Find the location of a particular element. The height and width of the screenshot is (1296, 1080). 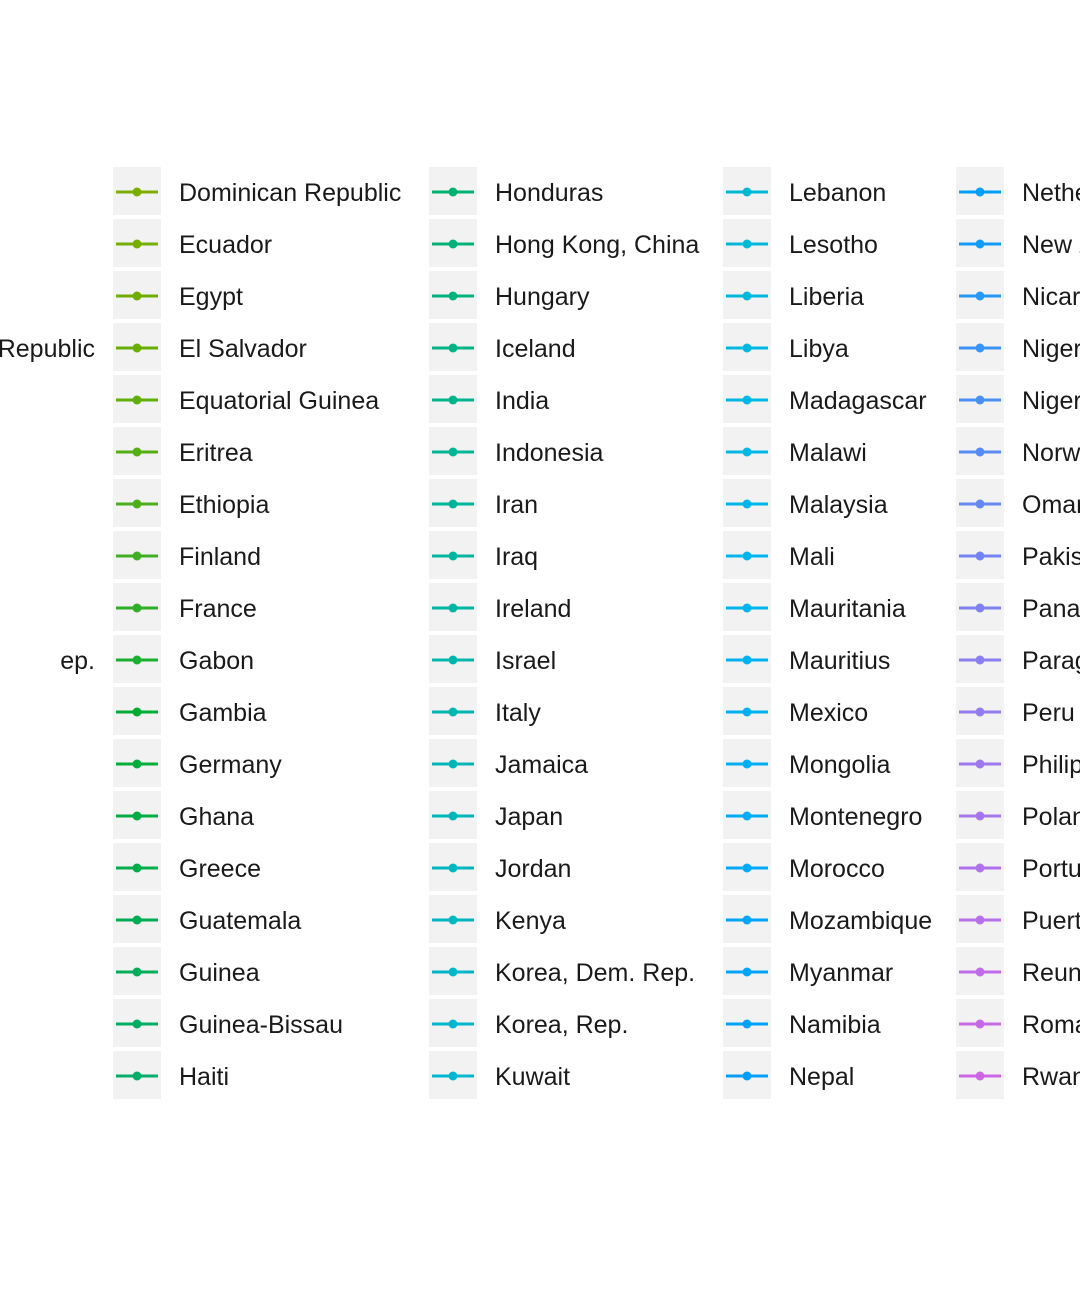

legend-label: Hungary is located at coordinates (542, 297).